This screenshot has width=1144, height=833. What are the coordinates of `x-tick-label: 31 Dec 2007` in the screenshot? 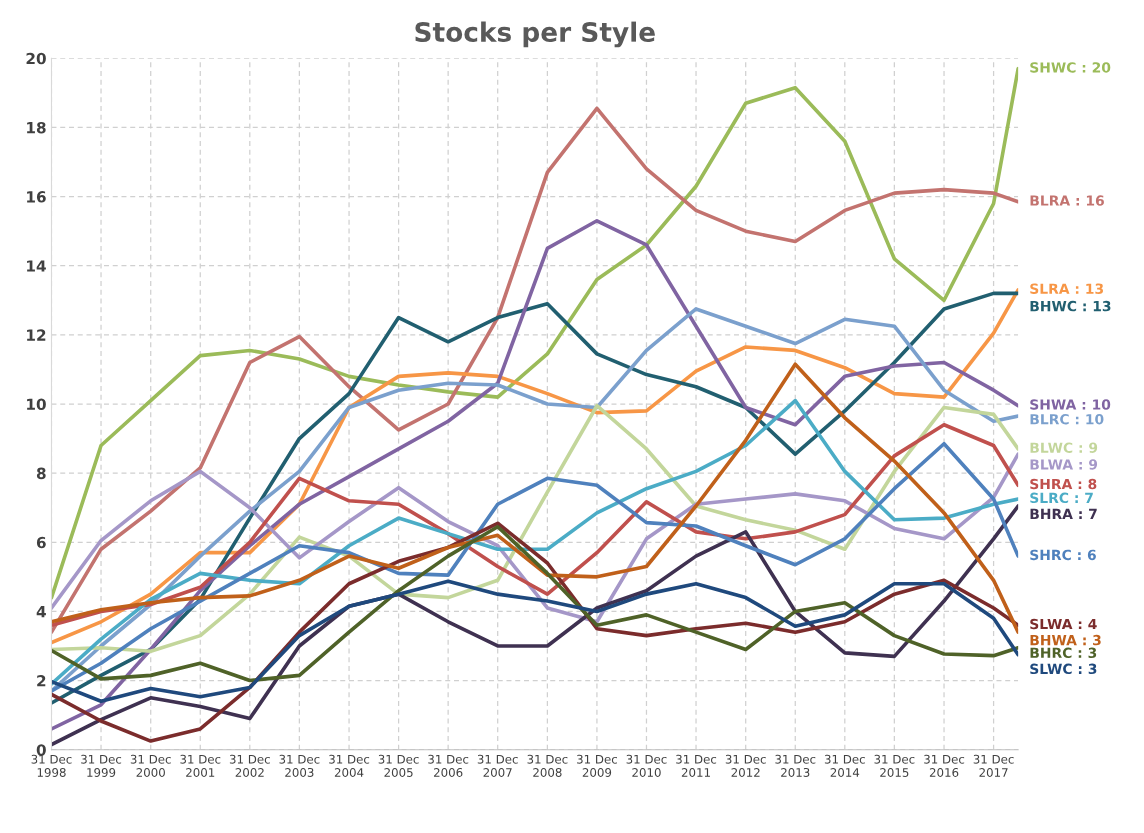 It's located at (497, 765).